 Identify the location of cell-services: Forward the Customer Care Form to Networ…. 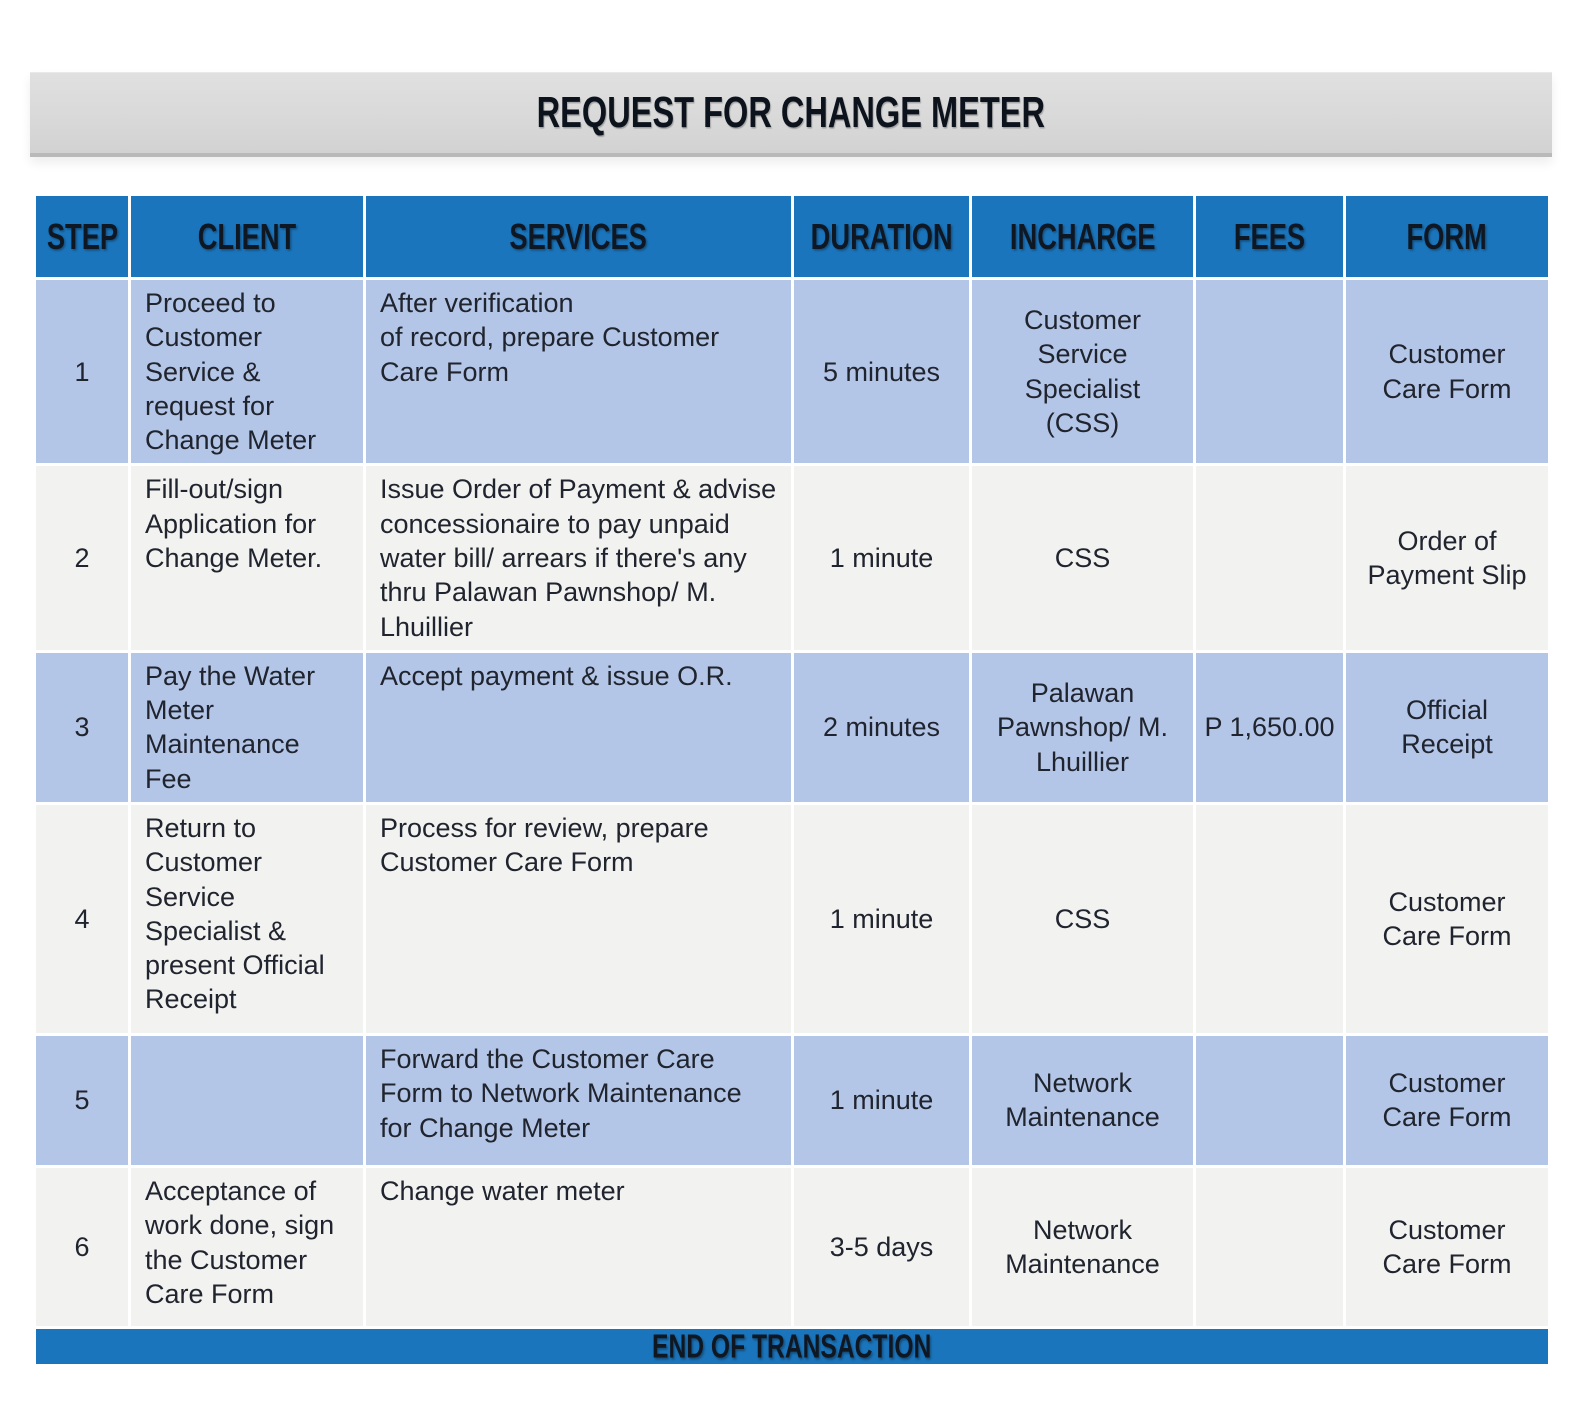
(578, 1100).